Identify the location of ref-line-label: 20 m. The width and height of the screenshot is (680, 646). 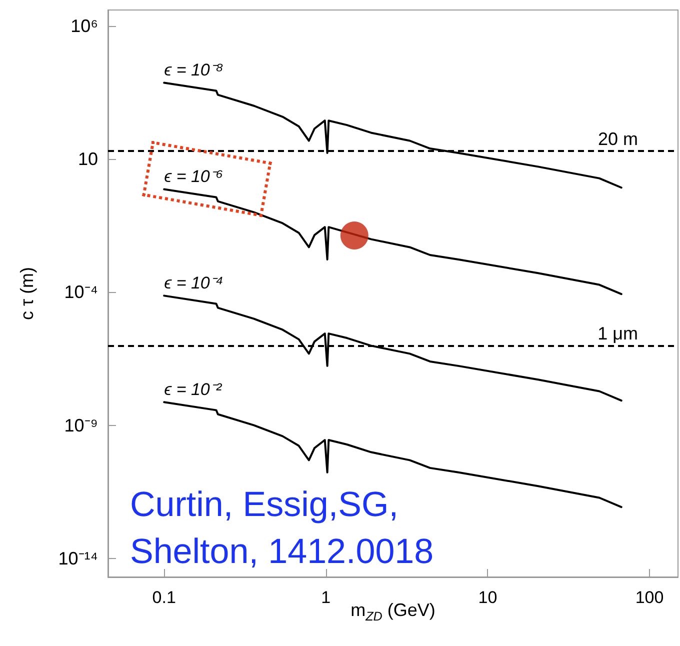
(618, 139).